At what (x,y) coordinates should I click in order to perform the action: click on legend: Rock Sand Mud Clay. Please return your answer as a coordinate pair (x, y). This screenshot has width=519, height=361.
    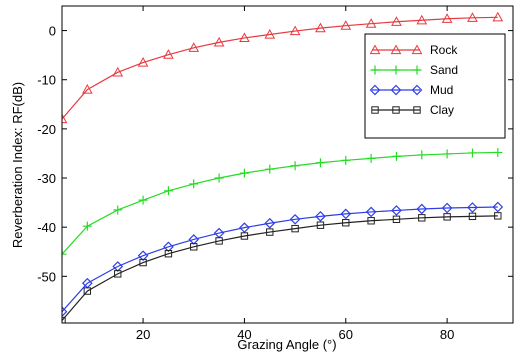
    Looking at the image, I should click on (435, 86).